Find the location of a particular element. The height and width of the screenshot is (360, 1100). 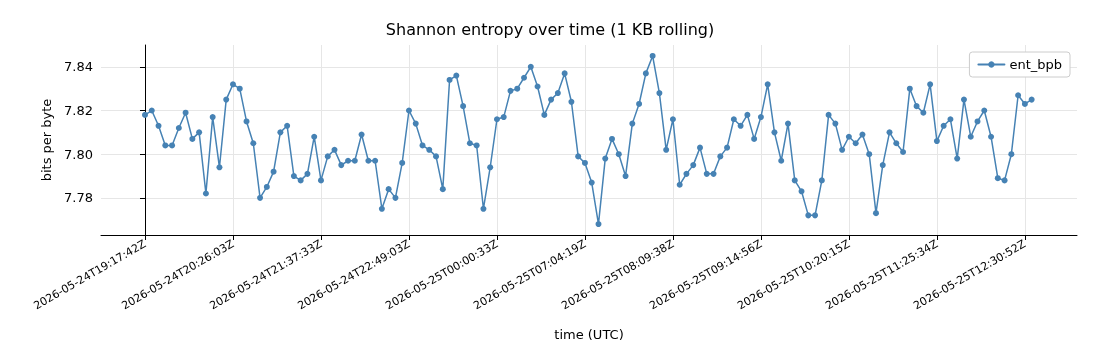

y-tick-label: 7.82 is located at coordinates (78, 111).